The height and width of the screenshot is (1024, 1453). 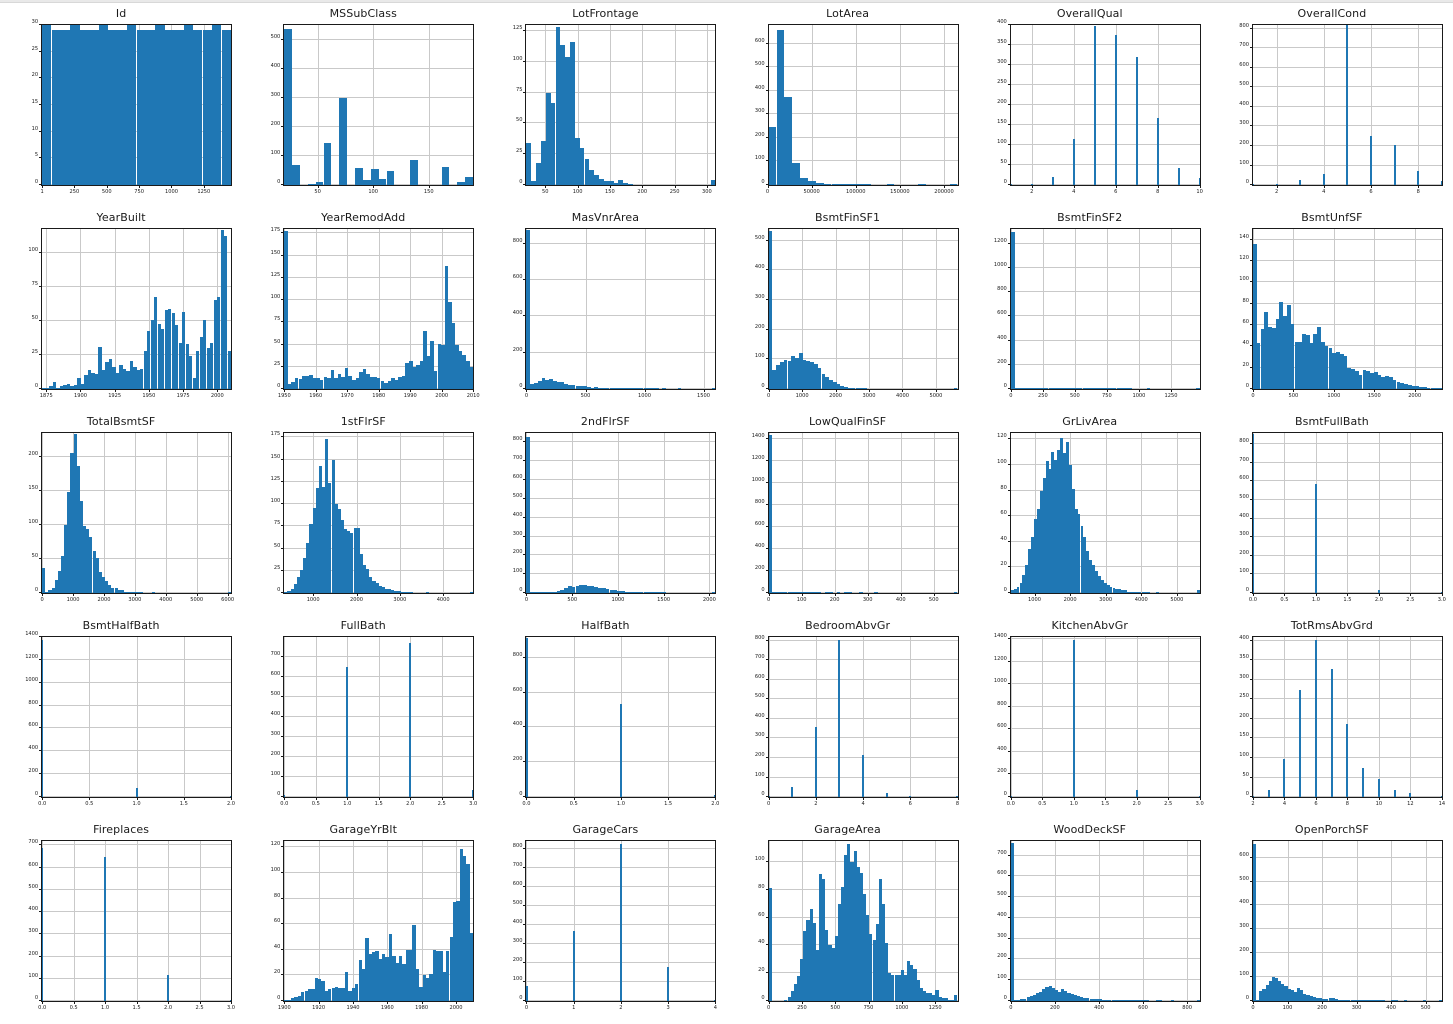 What do you see at coordinates (668, 1008) in the screenshot?
I see `x-tick-label: 3` at bounding box center [668, 1008].